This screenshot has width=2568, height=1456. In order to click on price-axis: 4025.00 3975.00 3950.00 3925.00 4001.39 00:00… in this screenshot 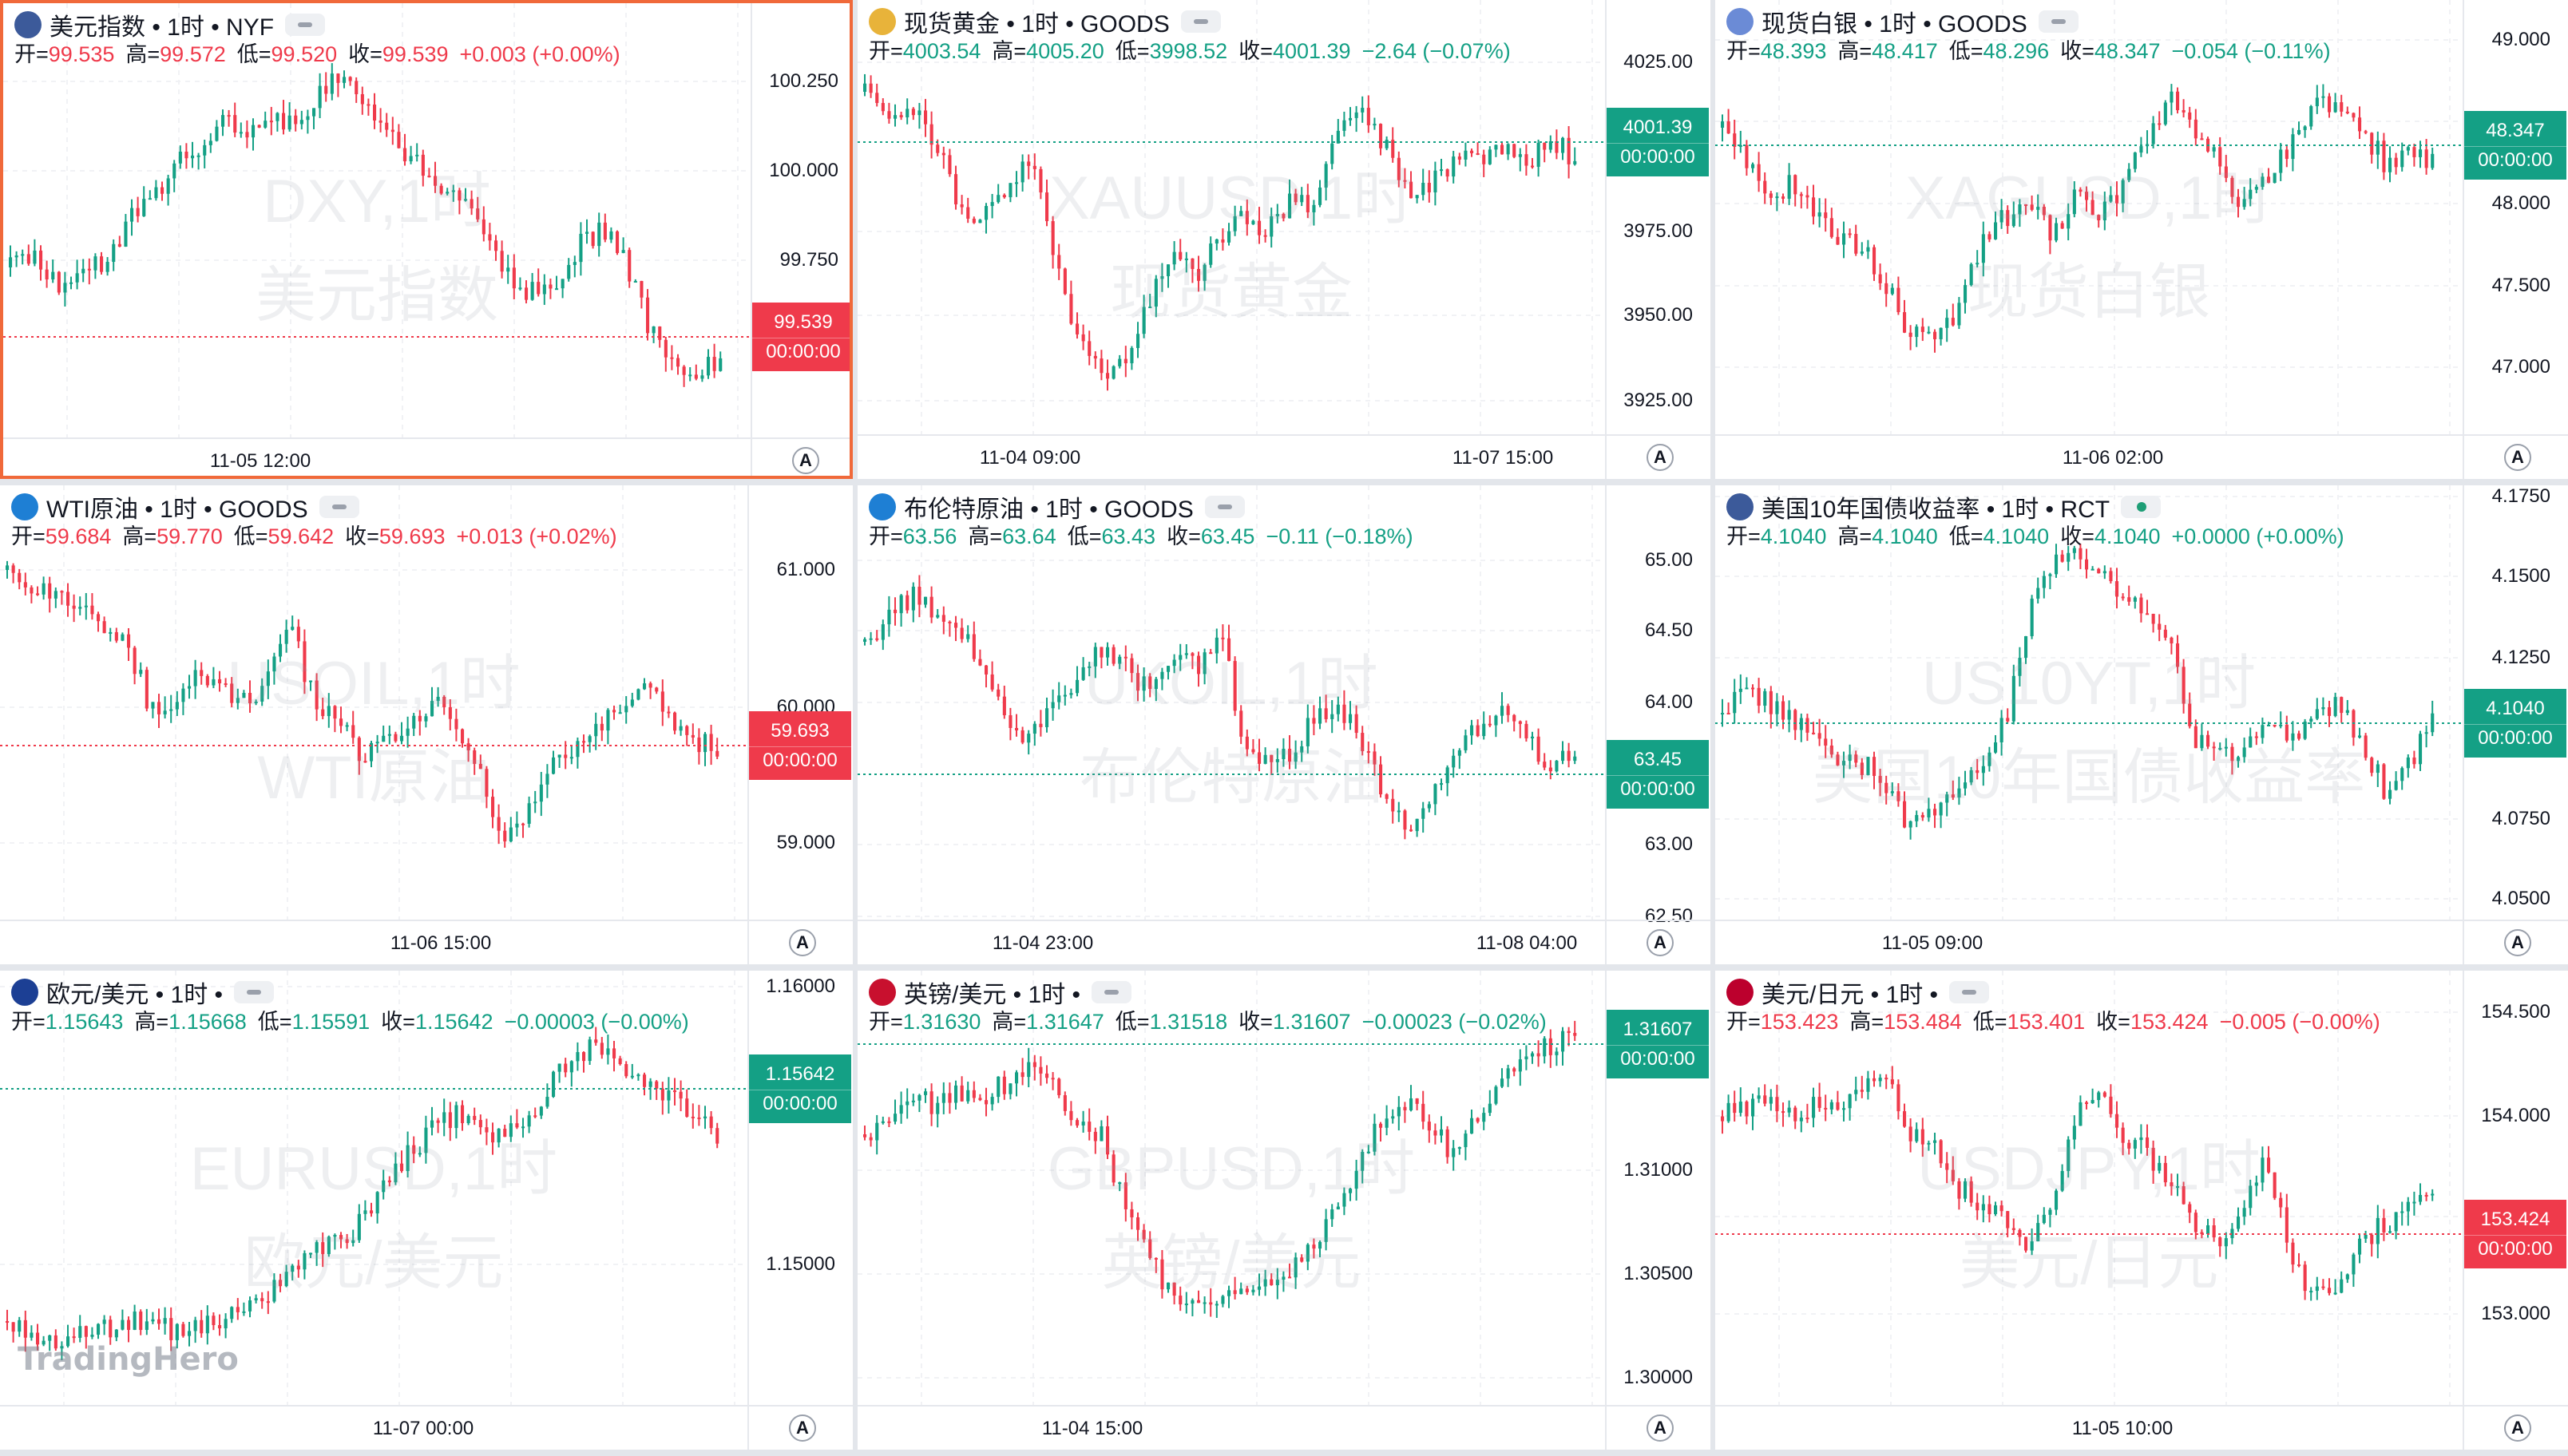, I will do `click(1657, 217)`.